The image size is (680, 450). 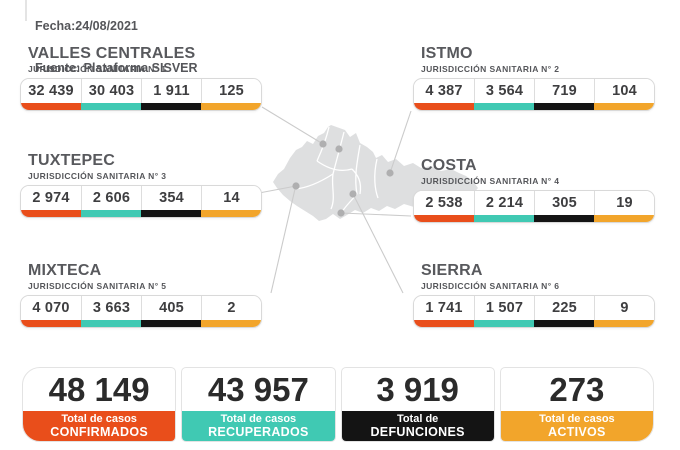 I want to click on active-value: 19, so click(x=624, y=203).